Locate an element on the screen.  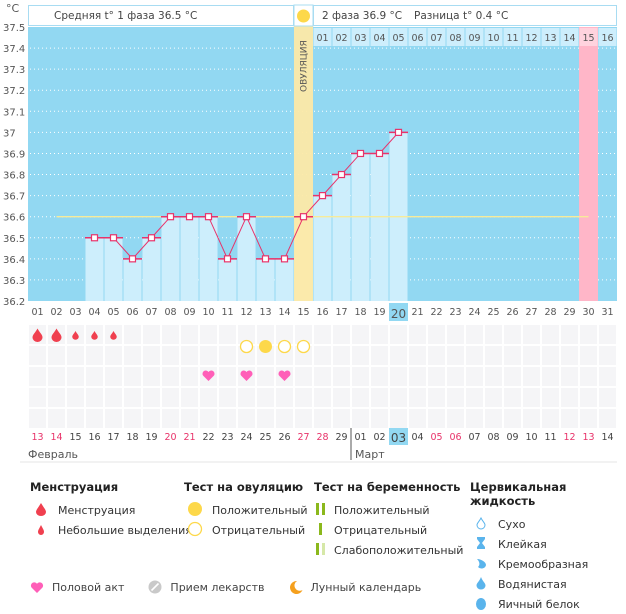
legend-item-sticky: Клейкая is located at coordinates (548, 544).